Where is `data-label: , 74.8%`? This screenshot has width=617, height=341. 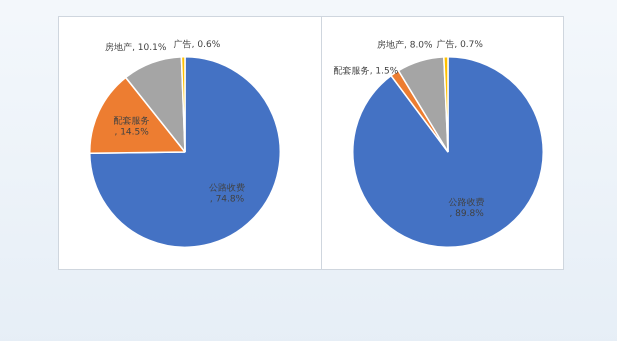
data-label: , 74.8% is located at coordinates (227, 199).